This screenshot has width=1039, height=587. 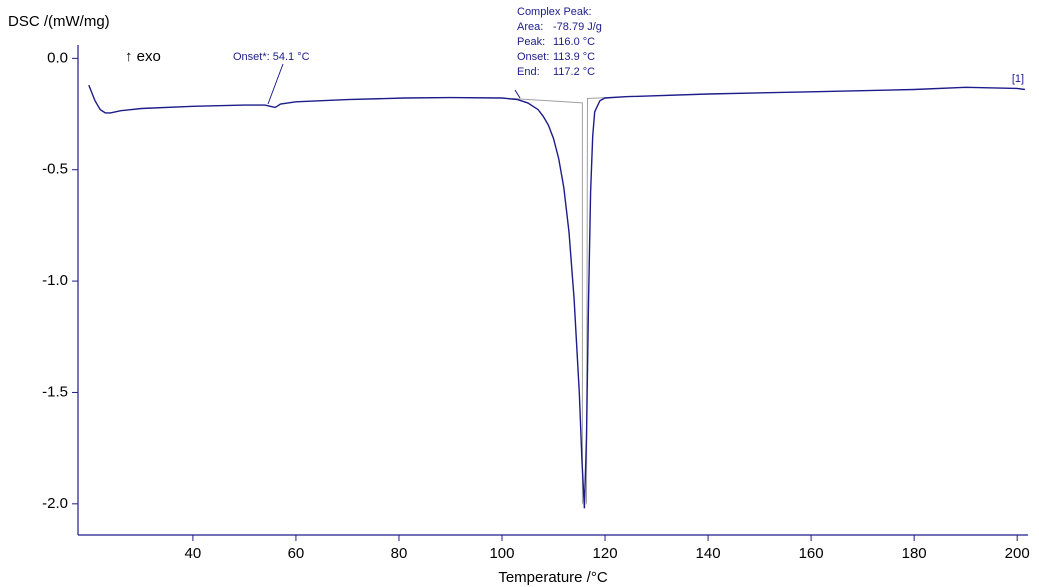 What do you see at coordinates (574, 72) in the screenshot?
I see `peak-annotation-value: 117.2 °C` at bounding box center [574, 72].